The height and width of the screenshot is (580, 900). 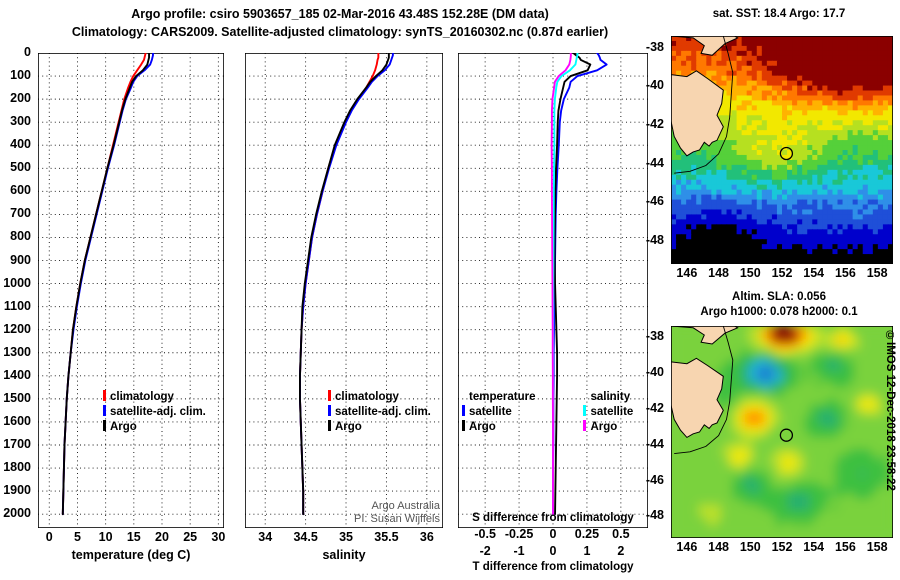 What do you see at coordinates (890, 410) in the screenshot?
I see `copyright-text: ©IMOS 12-Dec-2018 23:58:22` at bounding box center [890, 410].